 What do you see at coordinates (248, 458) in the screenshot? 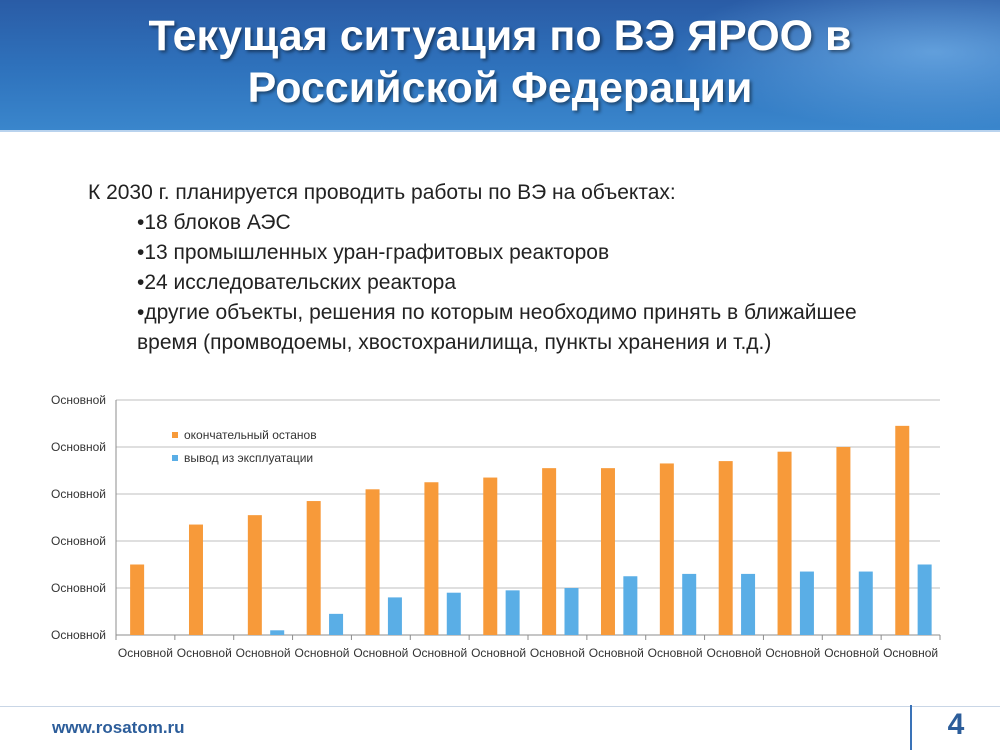
I see `legend-label: вывод из эксплуатации` at bounding box center [248, 458].